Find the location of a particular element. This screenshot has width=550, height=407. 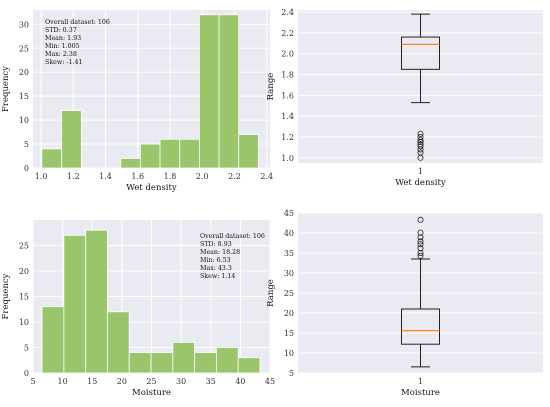

y-tick-label: 1.0 is located at coordinates (287, 158).